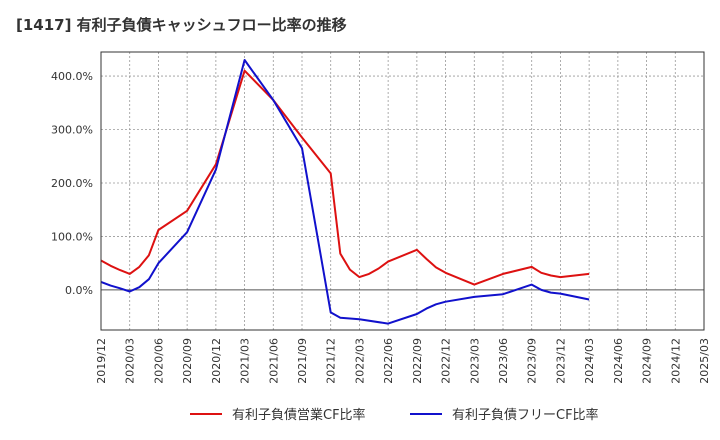  Describe the element at coordinates (704, 361) in the screenshot. I see `x-tick-label: 2025/03` at that location.